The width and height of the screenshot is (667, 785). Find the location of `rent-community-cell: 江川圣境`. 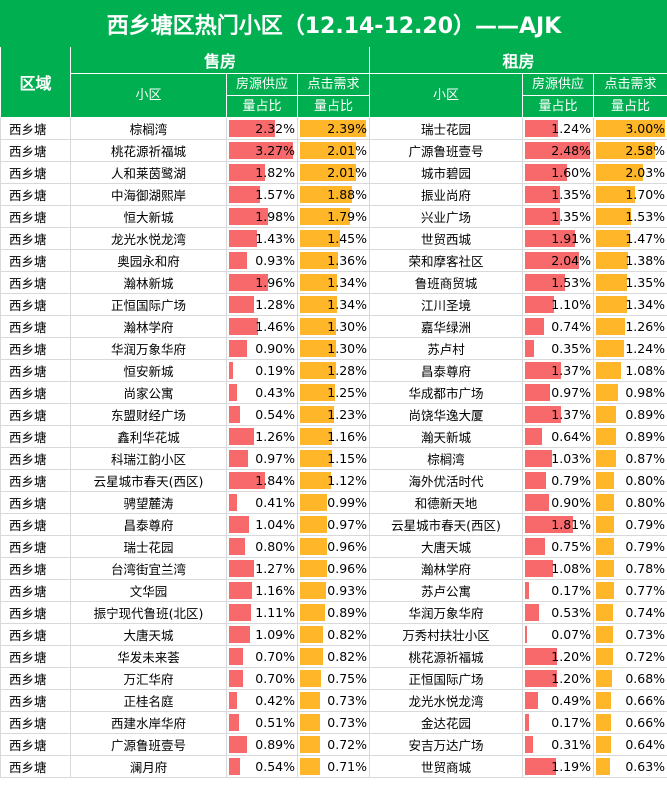

rent-community-cell: 江川圣境 is located at coordinates (446, 304).